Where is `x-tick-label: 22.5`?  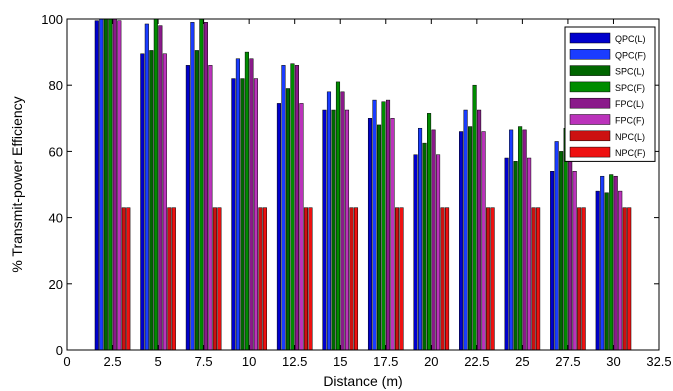 x-tick-label: 22.5 is located at coordinates (476, 361).